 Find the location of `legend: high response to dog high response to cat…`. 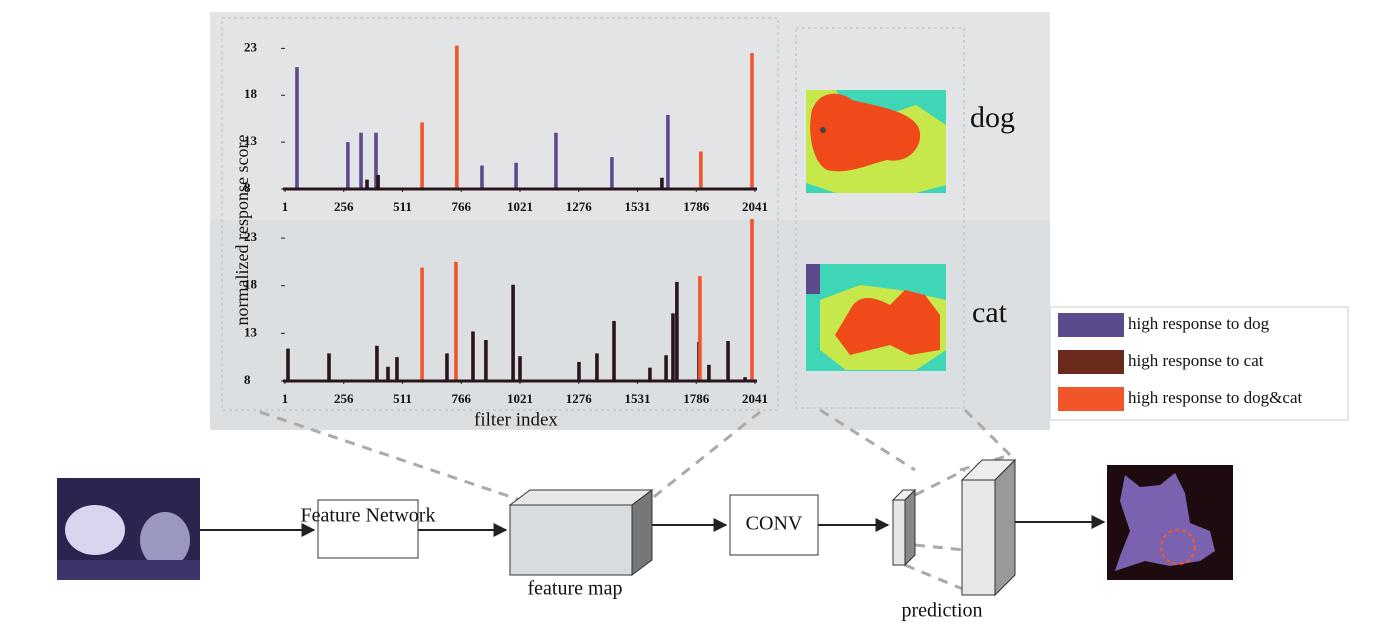

legend: high response to dog high response to cat… is located at coordinates (1180, 362).